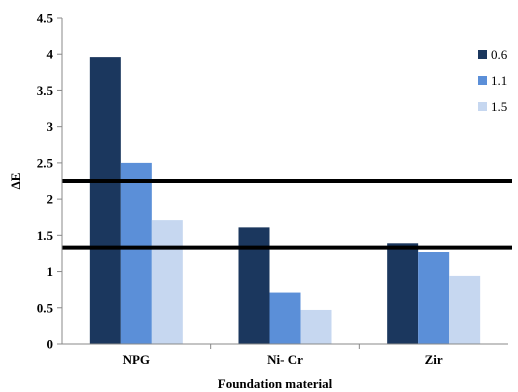 This screenshot has width=518, height=392. Describe the element at coordinates (465, 309) in the screenshot. I see `bar-zir-1.5` at that location.